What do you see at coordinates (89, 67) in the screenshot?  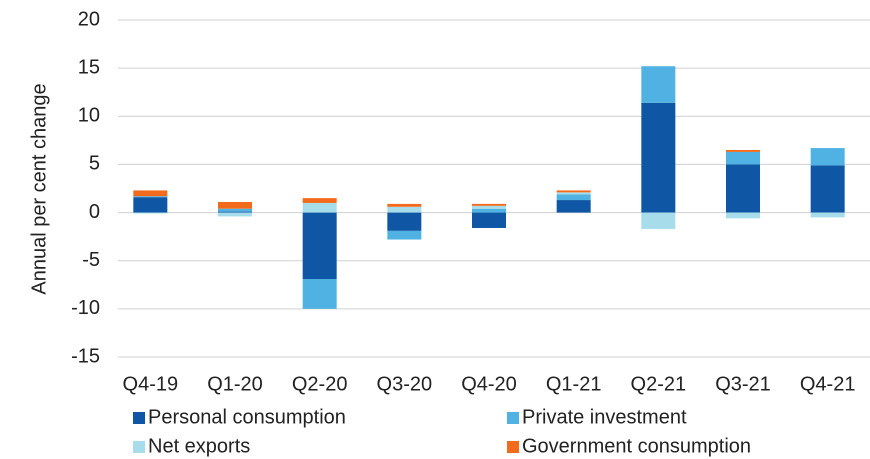 I see `y-tick-label: 15` at bounding box center [89, 67].